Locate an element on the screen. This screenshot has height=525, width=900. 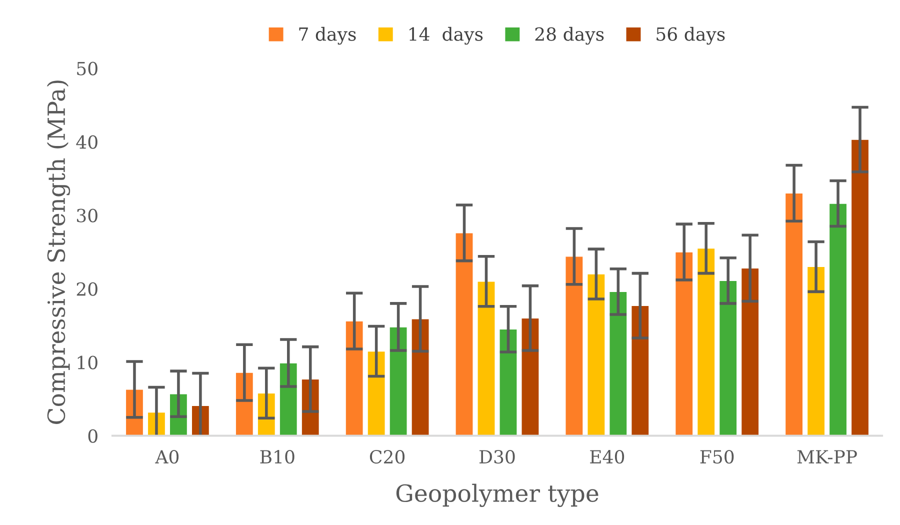
y-tick-label: 30 is located at coordinates (87, 215).